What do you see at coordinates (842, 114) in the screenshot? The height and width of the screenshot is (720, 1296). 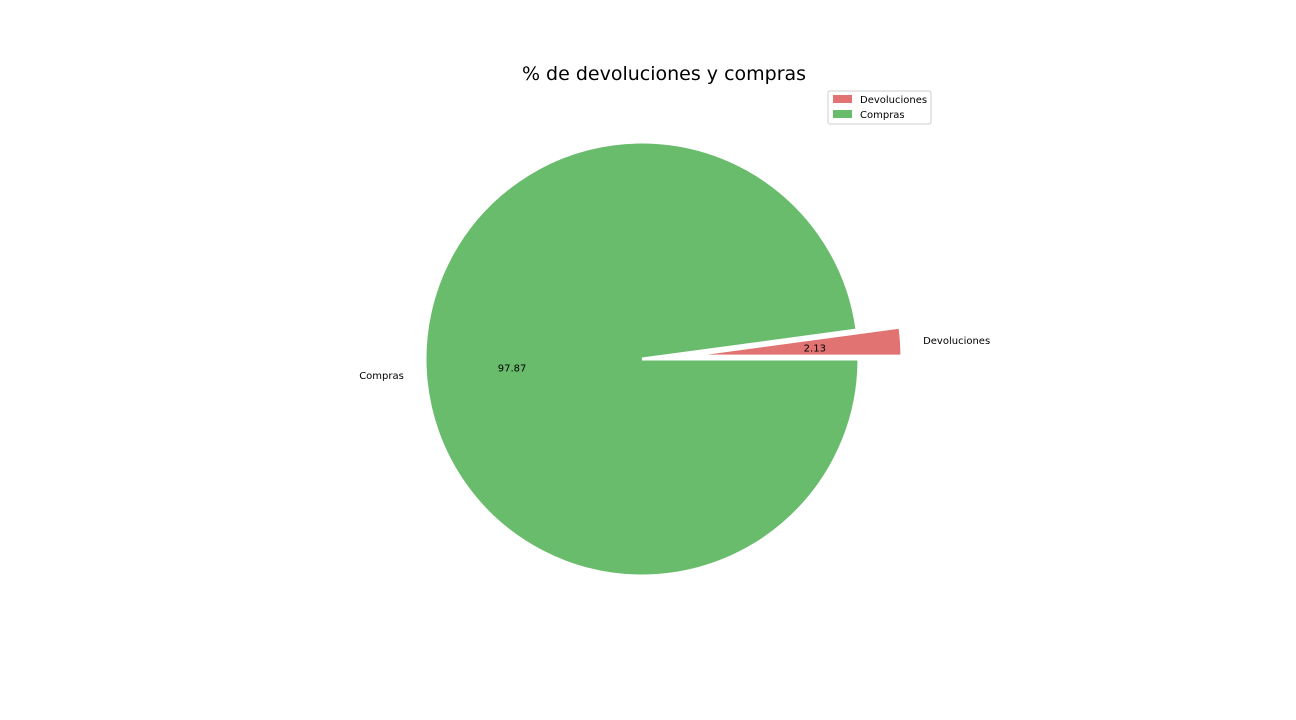 I see `legend-swatch-compras` at bounding box center [842, 114].